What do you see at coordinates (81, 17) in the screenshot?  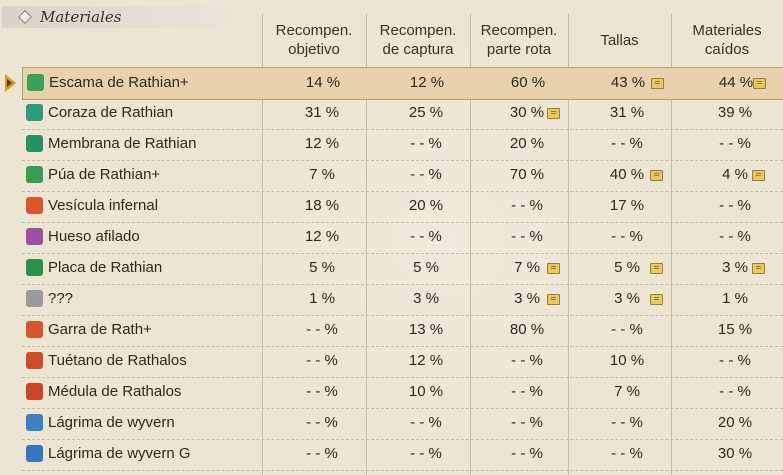 I see `section-title: Materiales` at bounding box center [81, 17].